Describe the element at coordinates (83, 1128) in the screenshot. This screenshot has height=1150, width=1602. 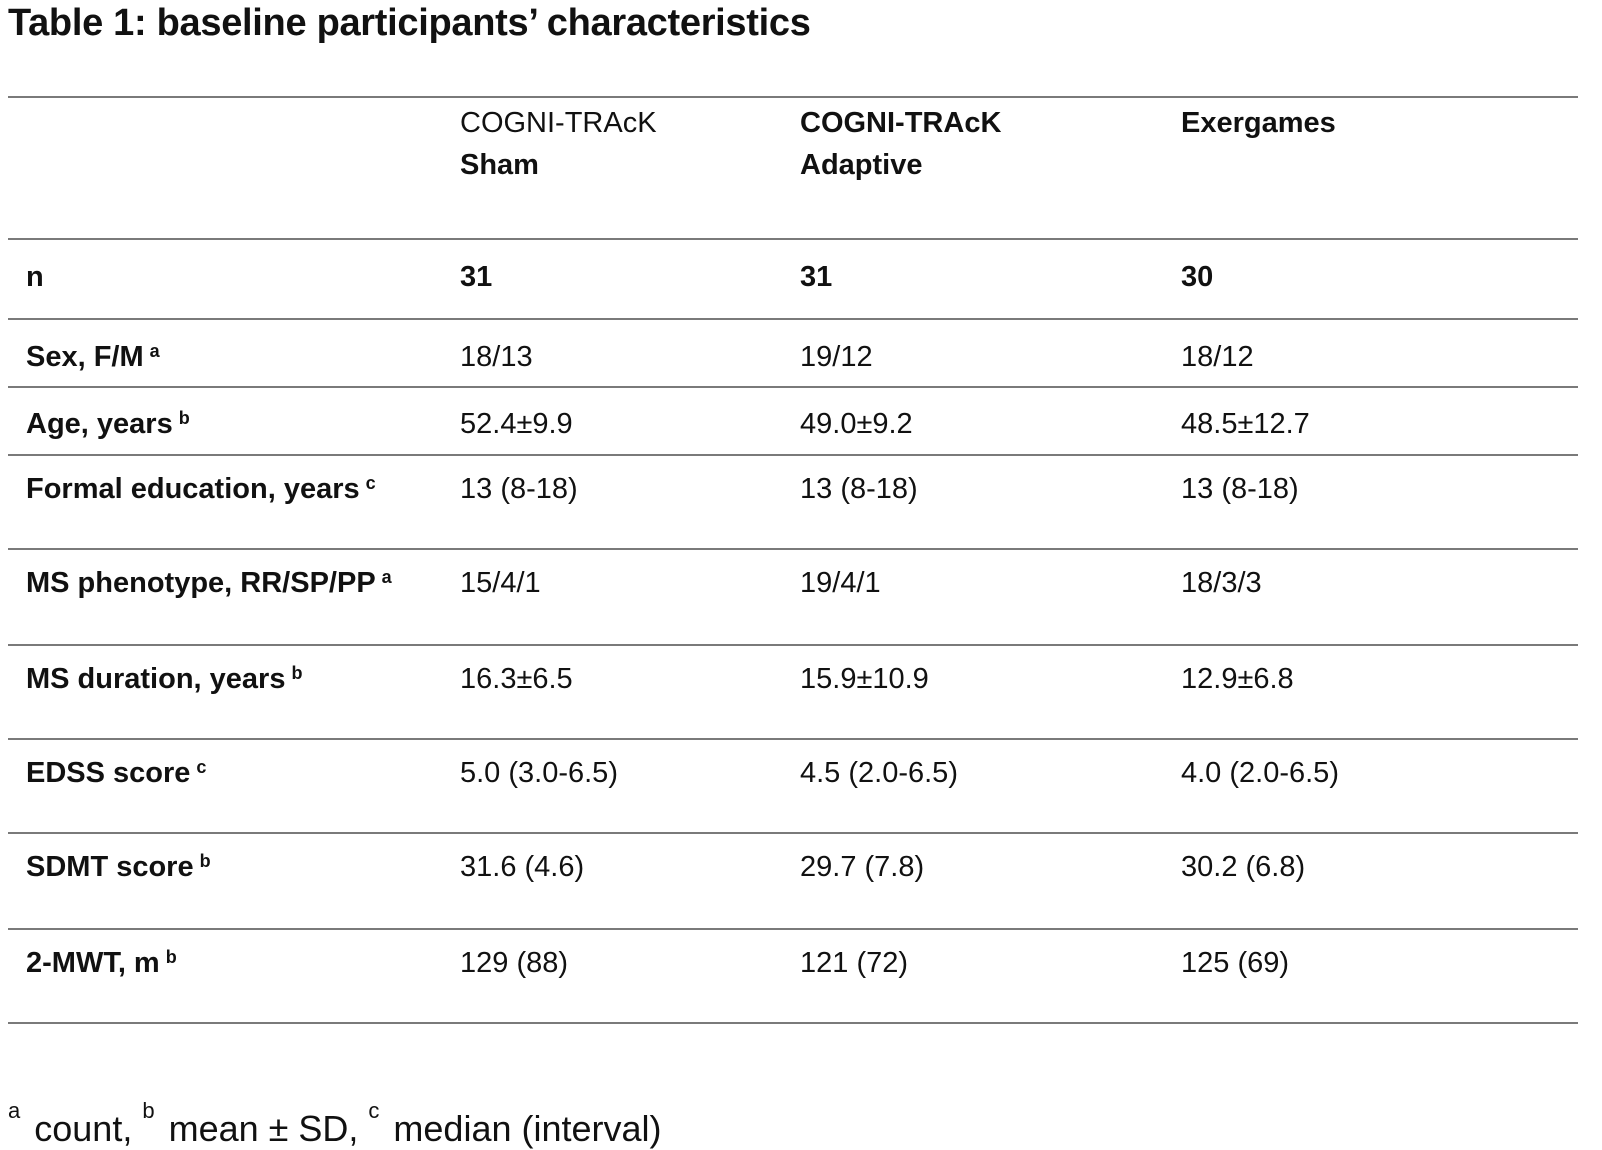
I see `footnote-text-a: count,` at that location.